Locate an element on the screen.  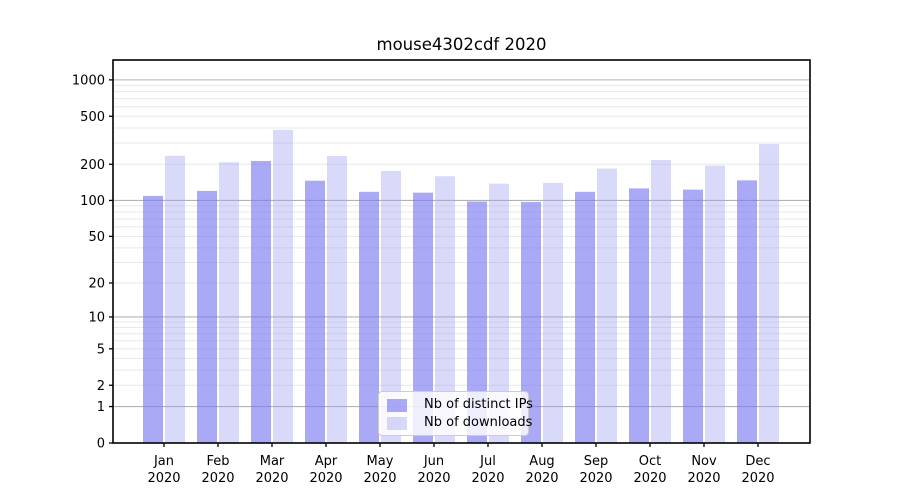
bar-distinct-ips-apr is located at coordinates (315, 311).